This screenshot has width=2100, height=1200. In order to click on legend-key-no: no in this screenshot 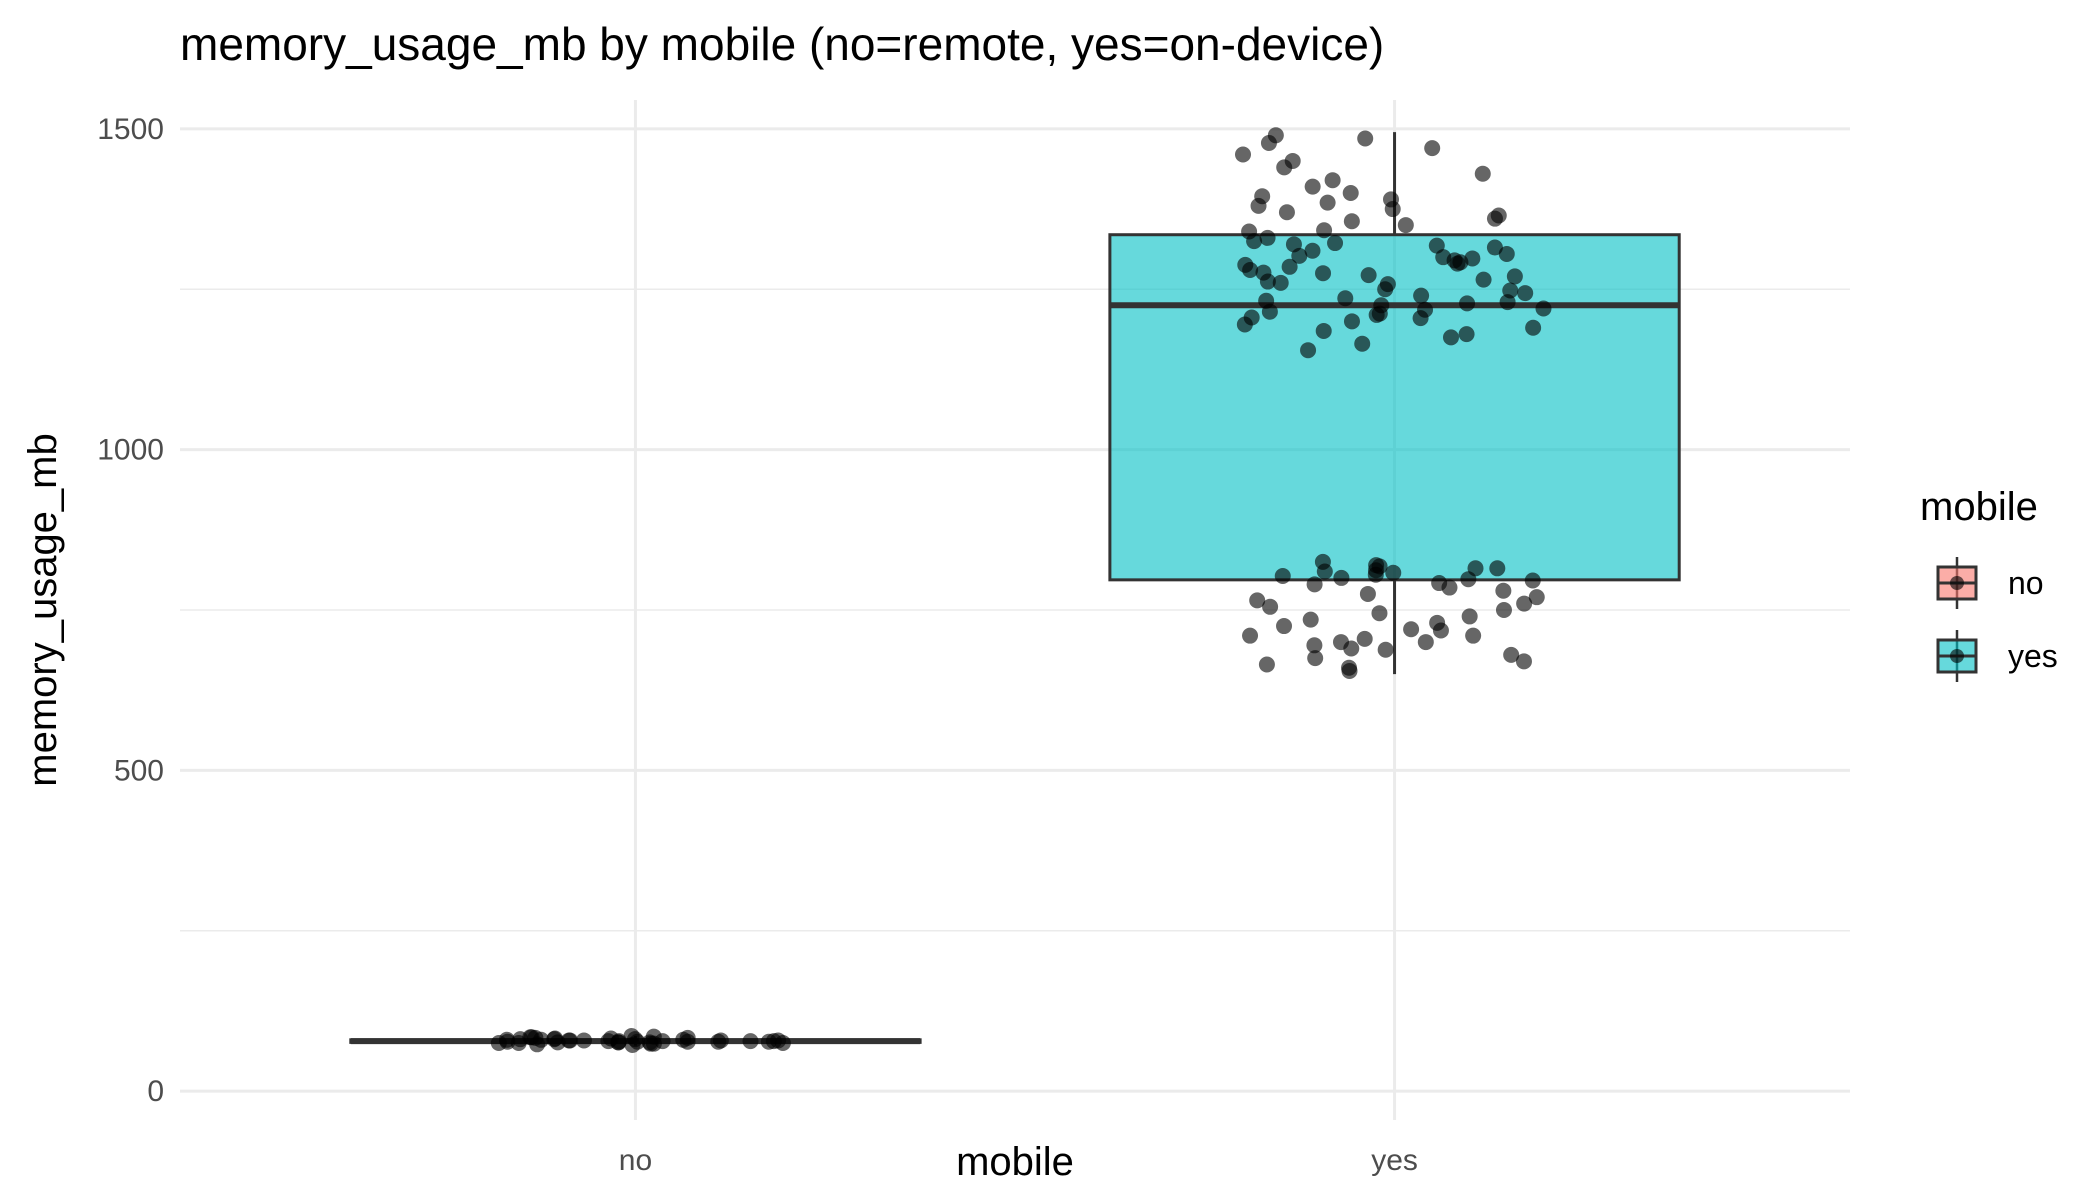, I will do `click(1990, 583)`.